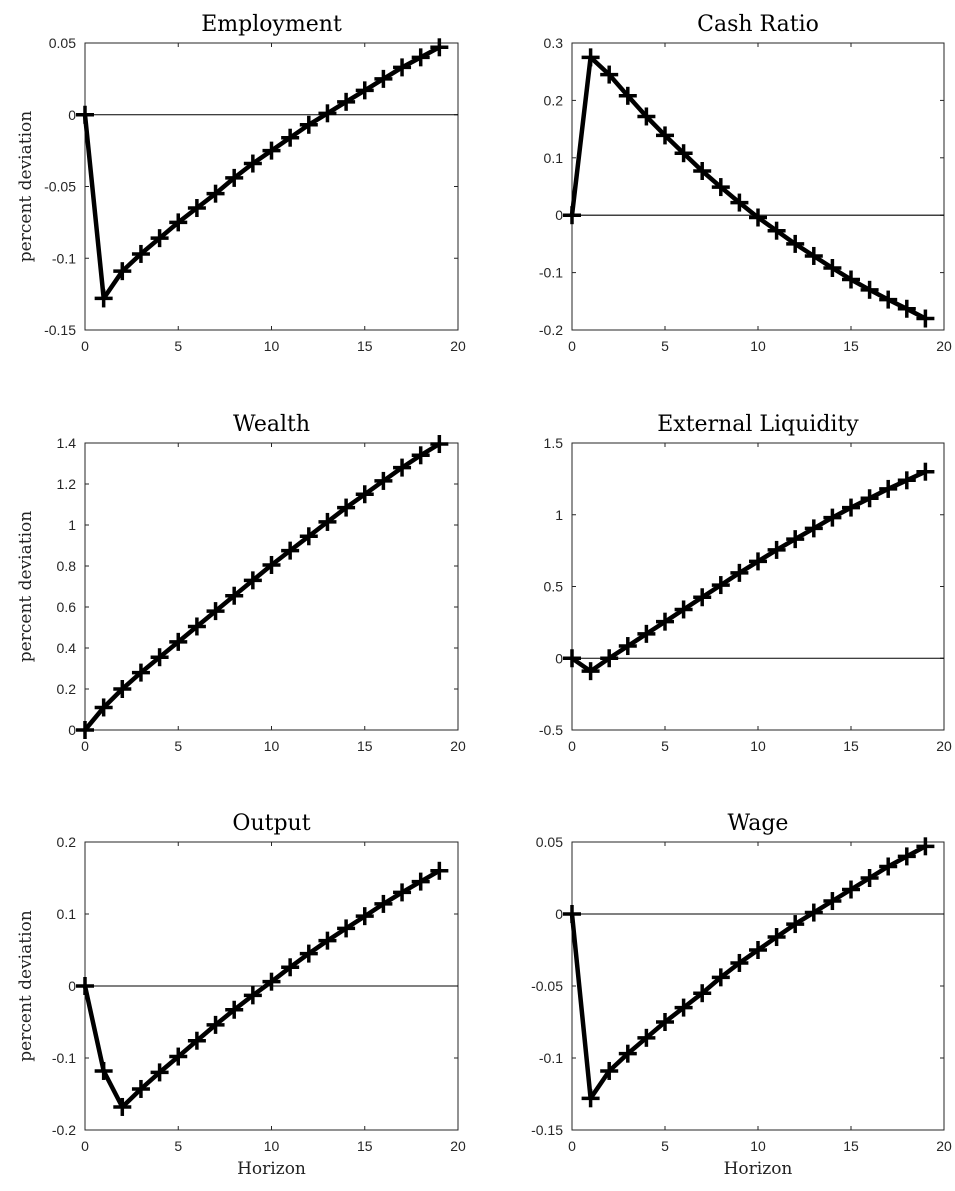 This screenshot has height=1191, width=955. I want to click on y-tick-label: 0.1, so click(554, 158).